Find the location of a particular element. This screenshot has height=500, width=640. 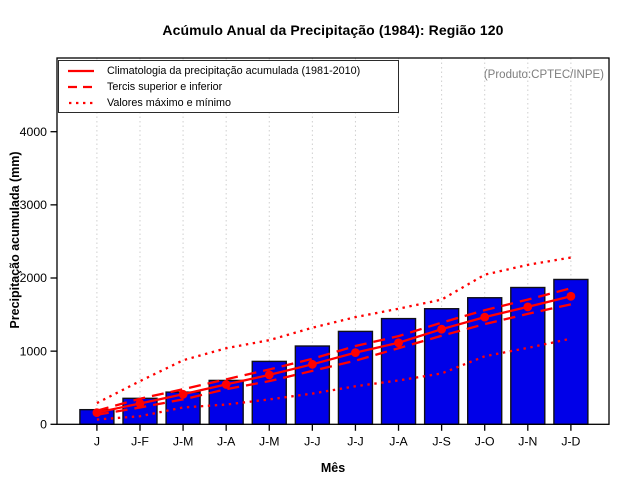

dashed-red-line-icon is located at coordinates (81, 87).